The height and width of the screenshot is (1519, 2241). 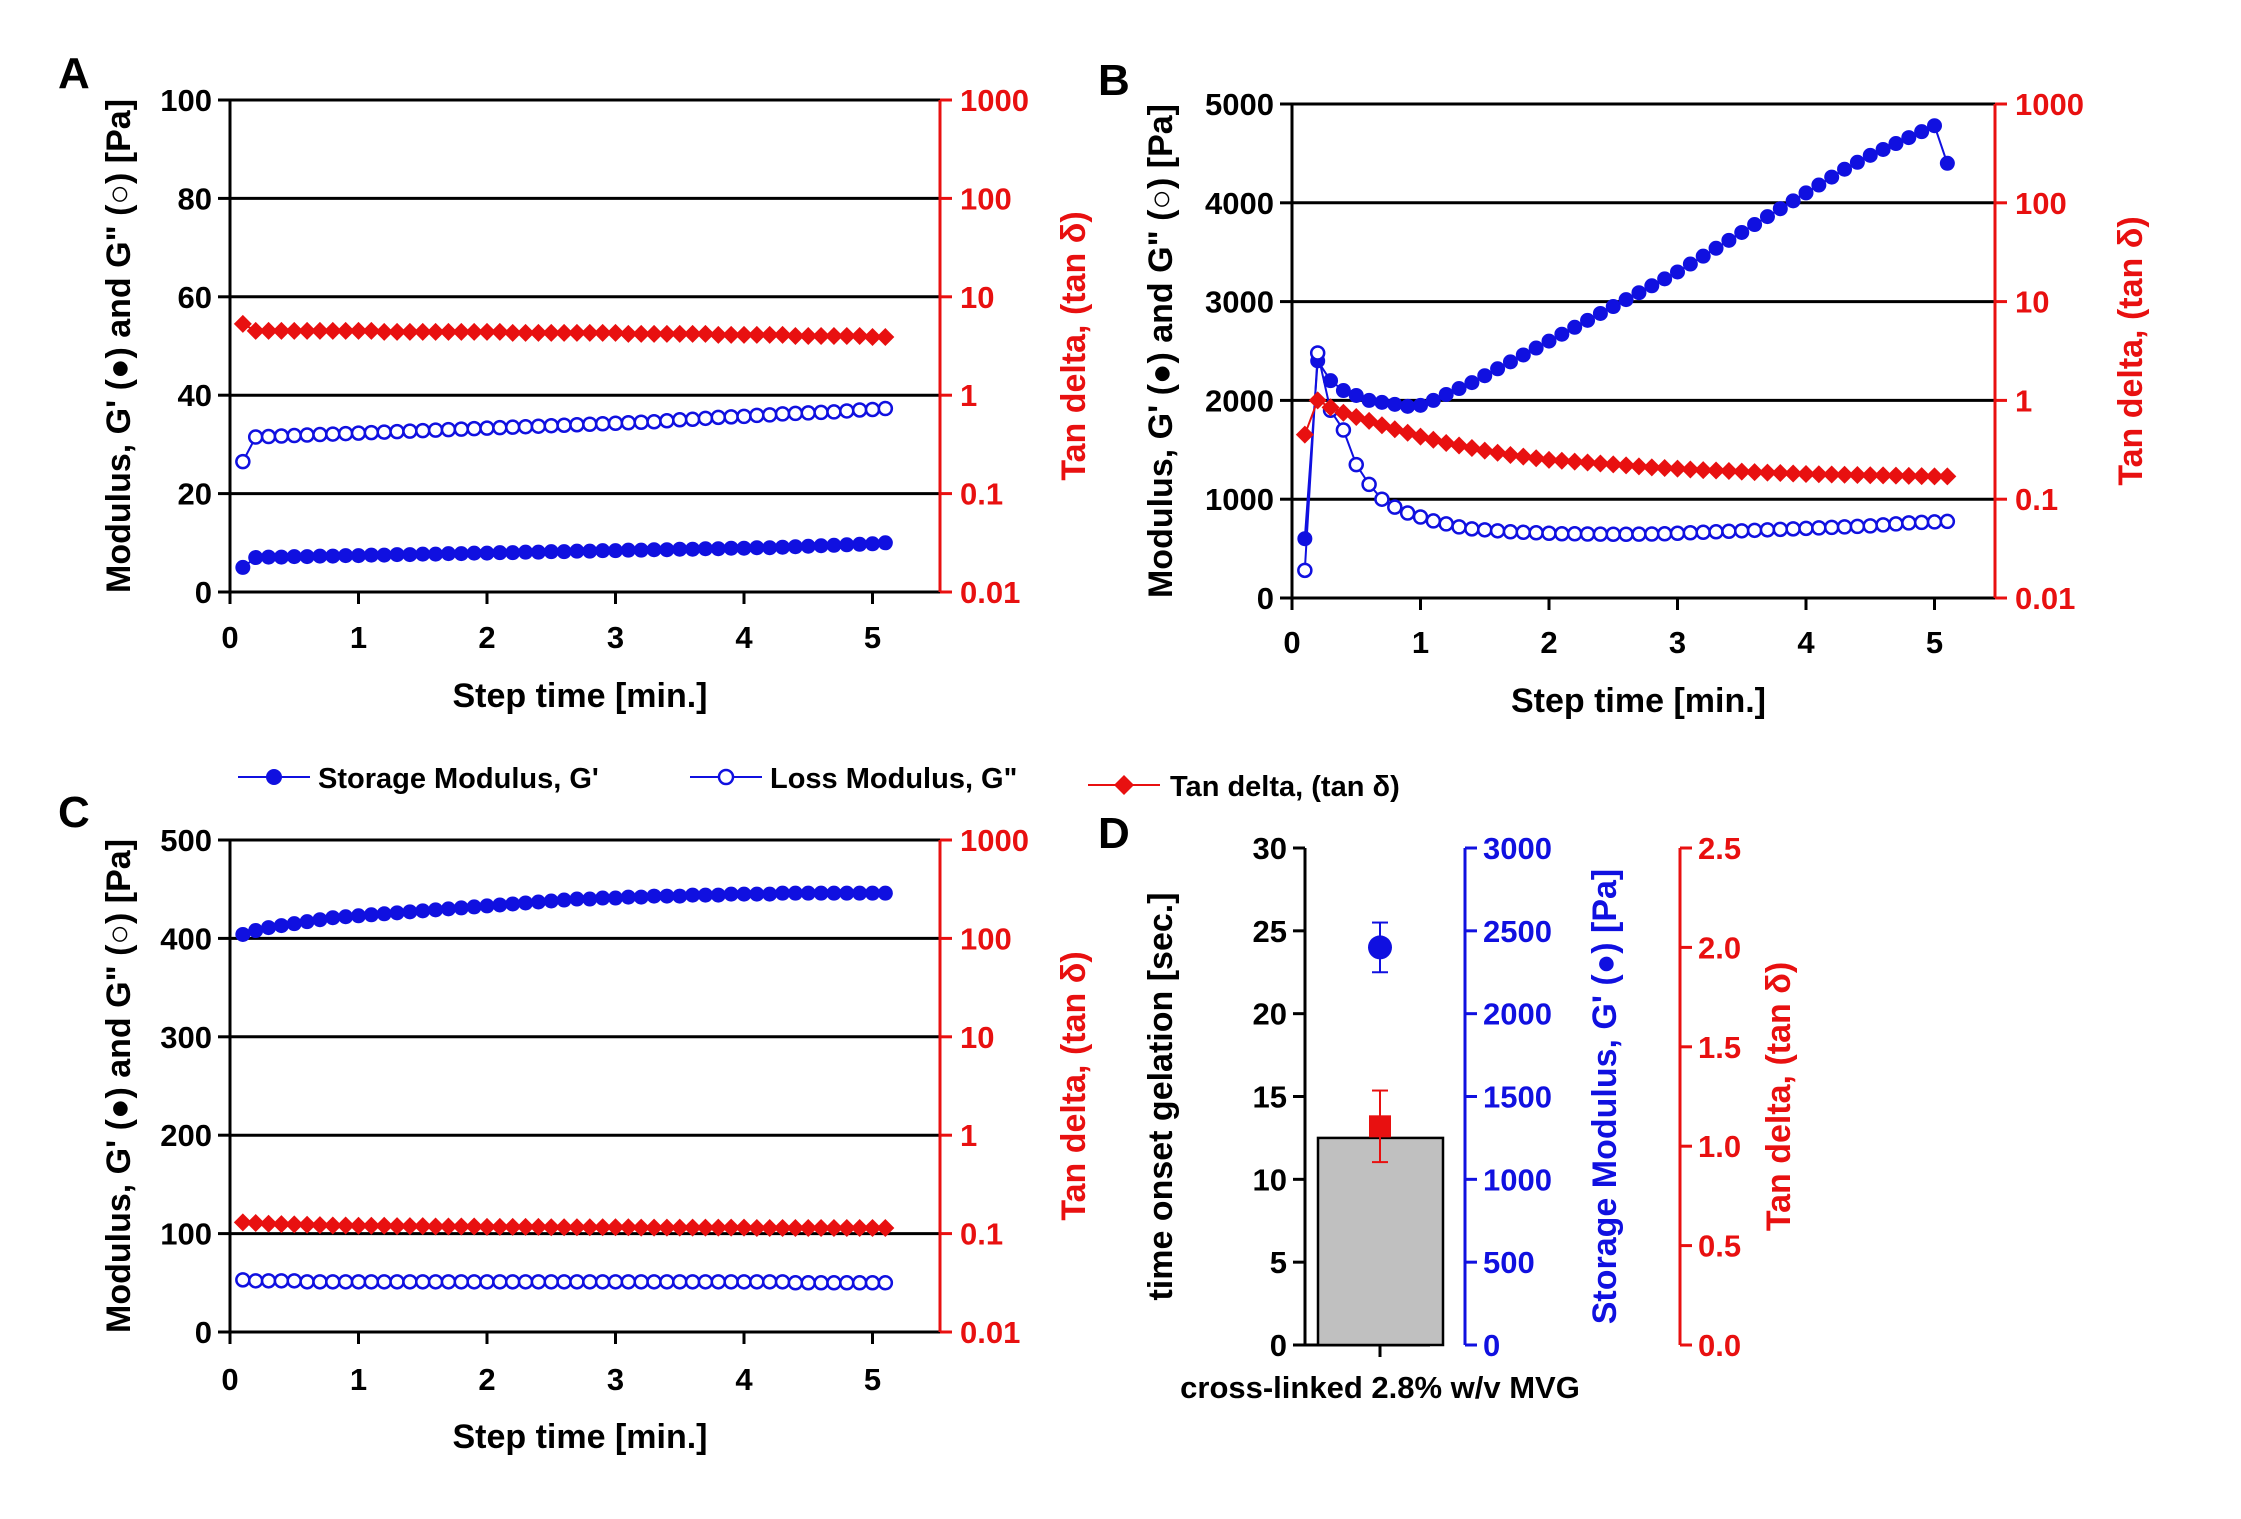 What do you see at coordinates (1605, 1097) in the screenshot?
I see `y2-axis-title: Storage Modulus, G' (●) [Pa]` at bounding box center [1605, 1097].